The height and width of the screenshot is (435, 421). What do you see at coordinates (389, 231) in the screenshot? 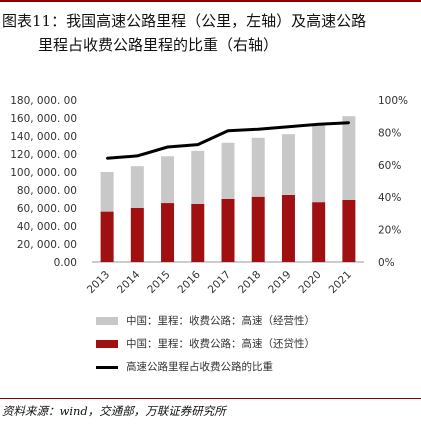
I see `y-right-tick-label: 20%` at bounding box center [389, 231].